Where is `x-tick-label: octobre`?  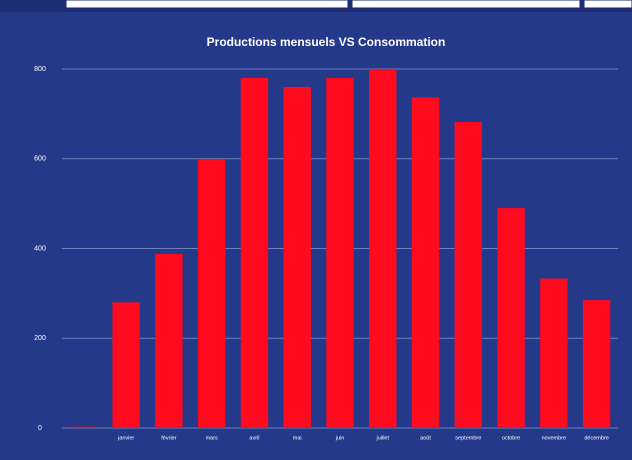
x-tick-label: octobre is located at coordinates (511, 438).